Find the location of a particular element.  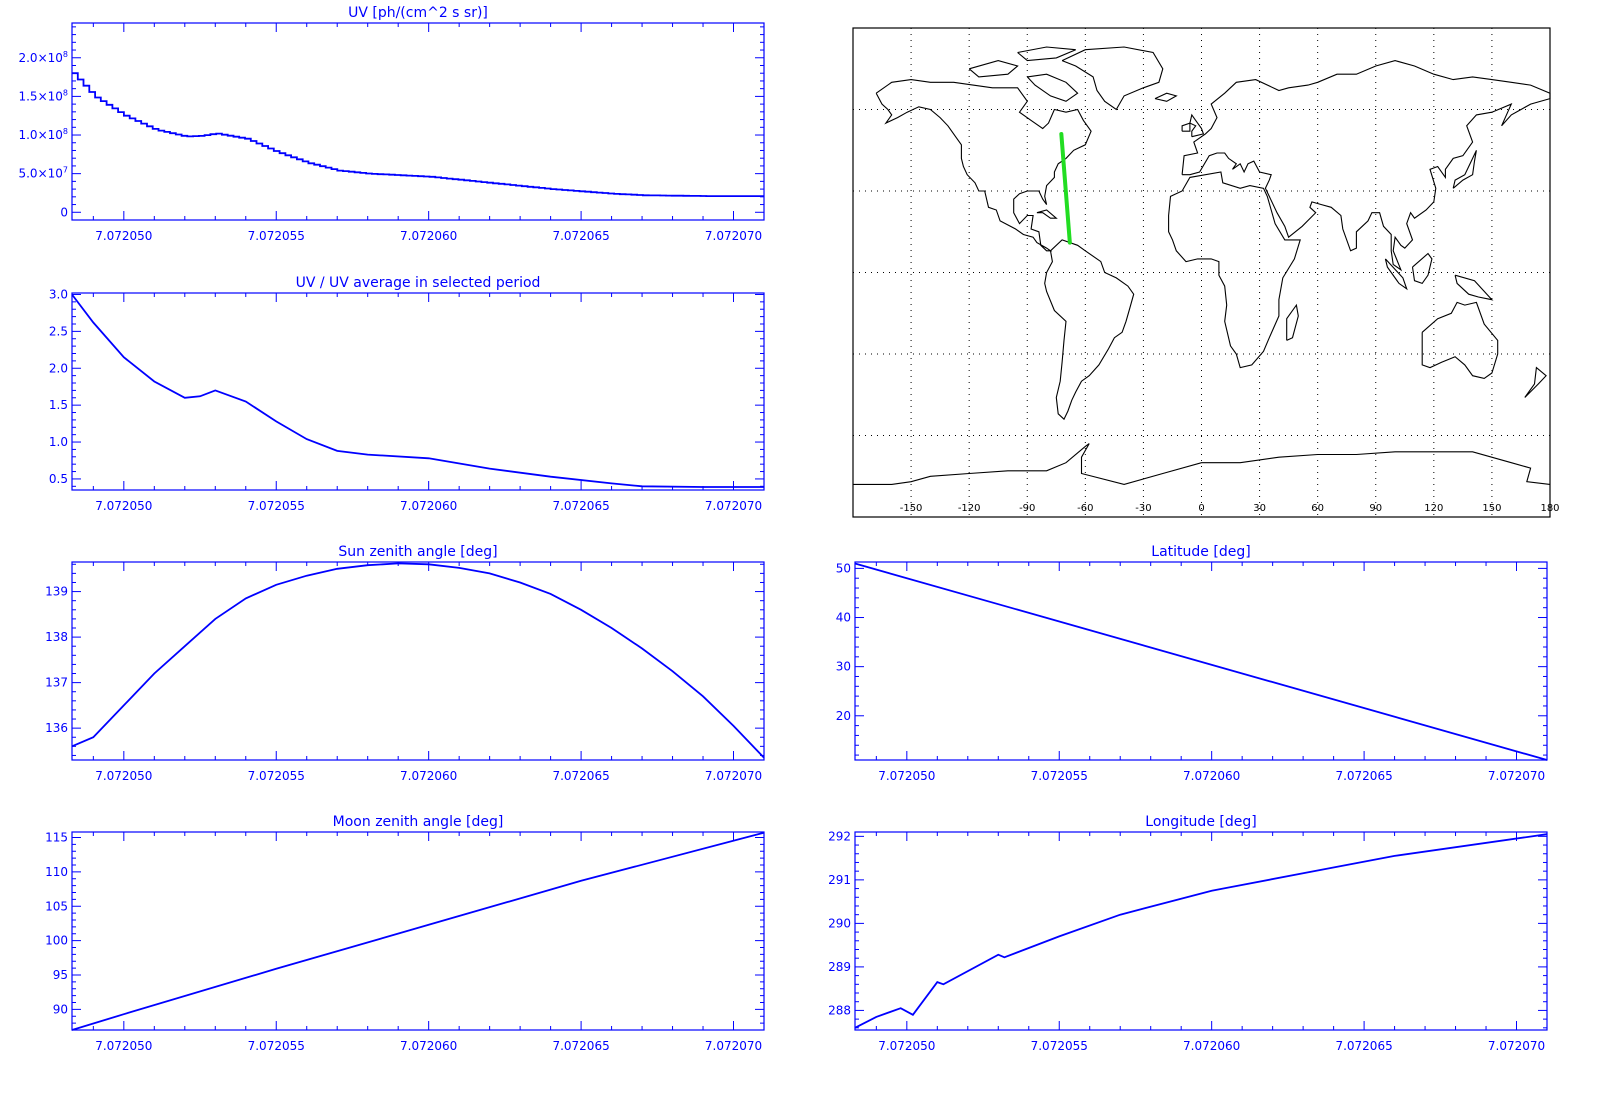

y-tick-label: 138 is located at coordinates (56, 637).